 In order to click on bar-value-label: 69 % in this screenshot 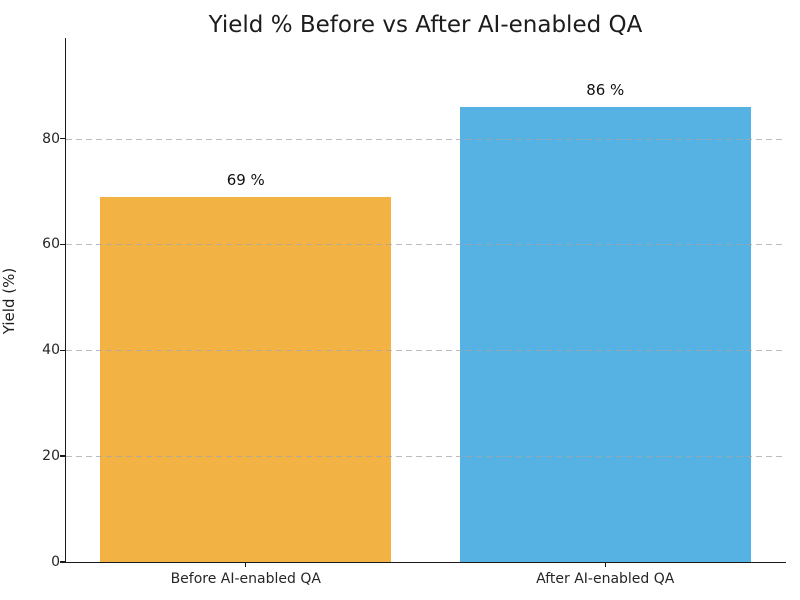, I will do `click(245, 179)`.